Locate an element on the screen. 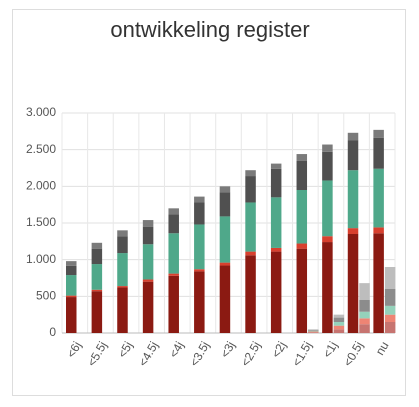 This screenshot has height=407, width=419. y-tick-label: 3.000 is located at coordinates (41, 112).